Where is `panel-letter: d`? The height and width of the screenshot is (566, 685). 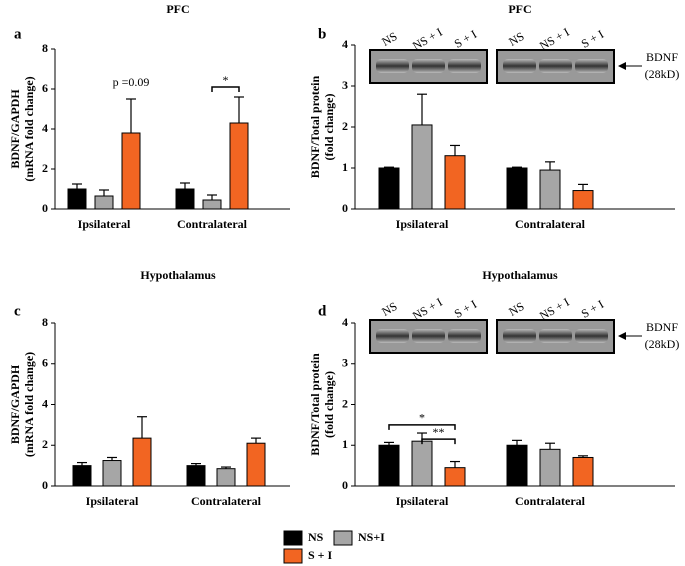 panel-letter: d is located at coordinates (322, 311).